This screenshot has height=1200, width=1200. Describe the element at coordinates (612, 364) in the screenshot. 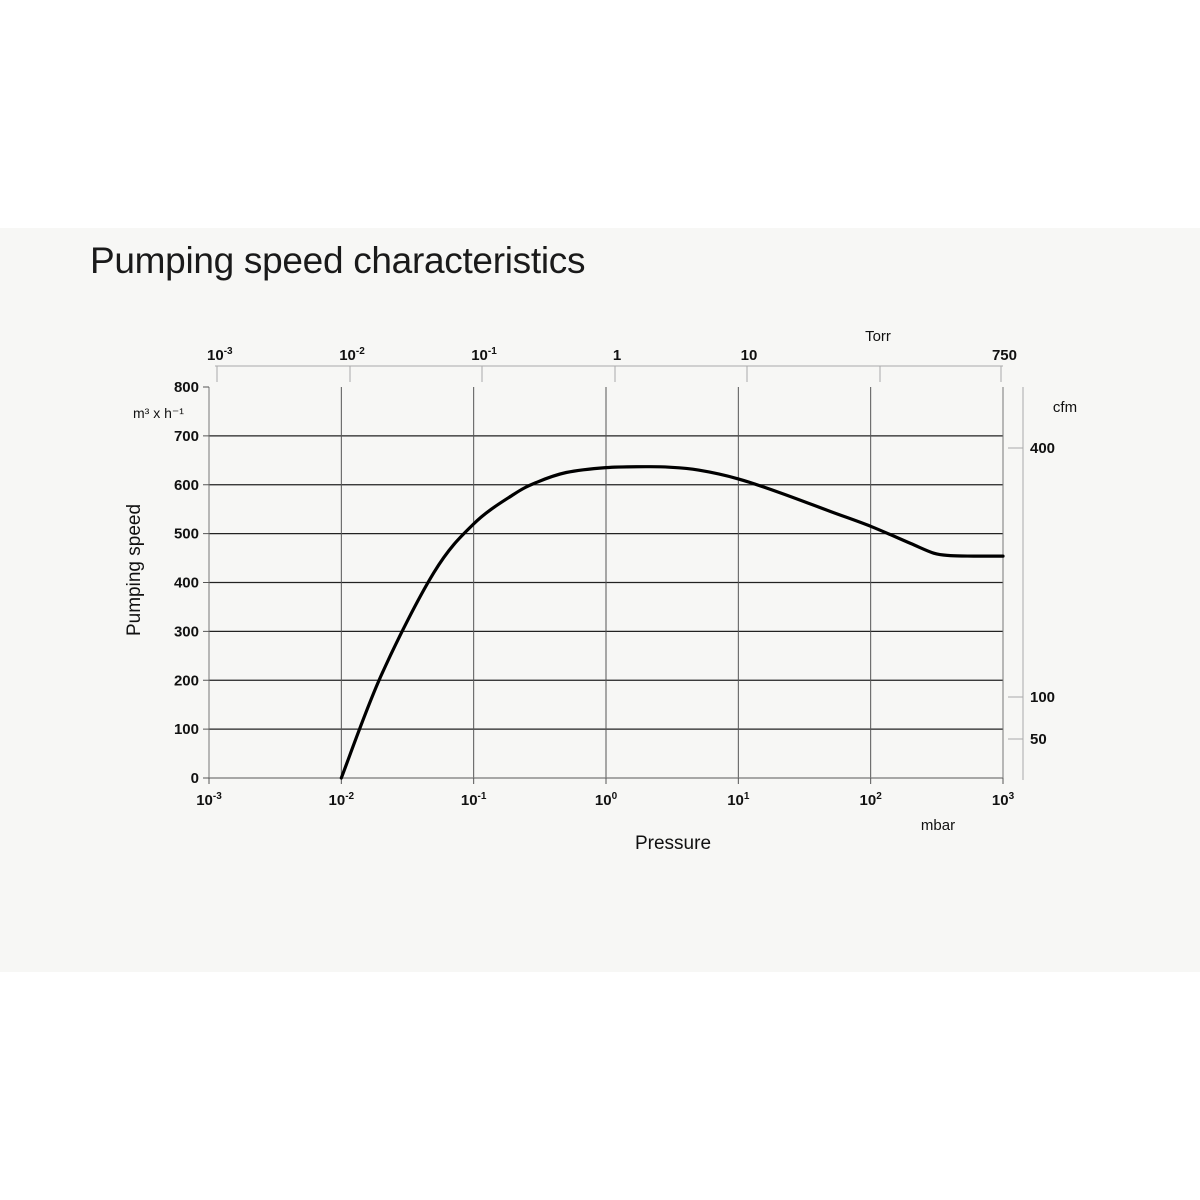

I see `torr-axis: 10⁻³ 10⁻² 10⁻¹ 1 10 750` at that location.